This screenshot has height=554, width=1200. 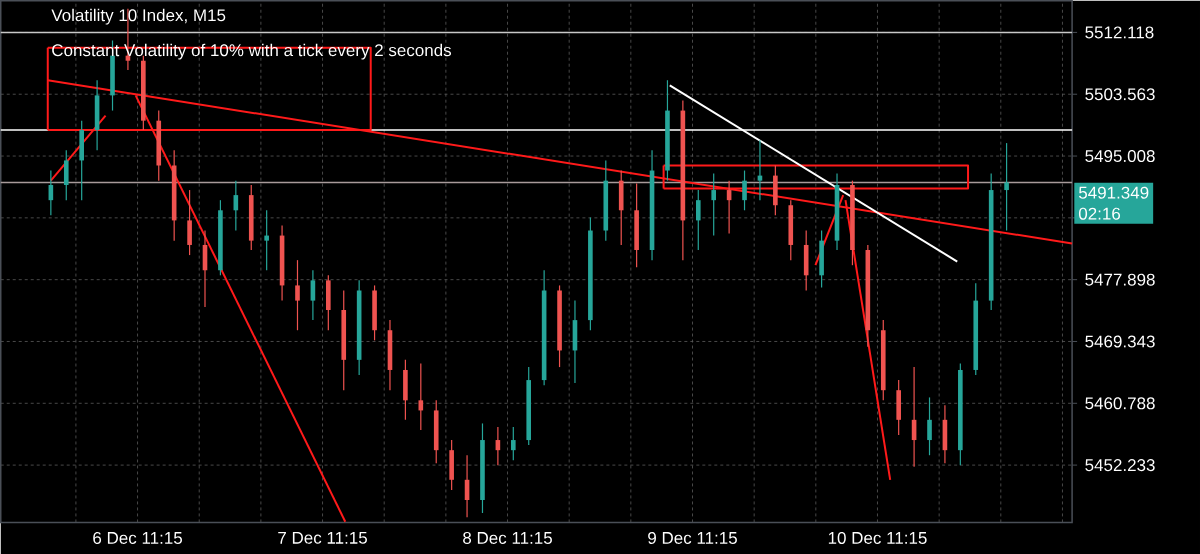 I want to click on y-tick-label: 5512.118, so click(x=1119, y=32).